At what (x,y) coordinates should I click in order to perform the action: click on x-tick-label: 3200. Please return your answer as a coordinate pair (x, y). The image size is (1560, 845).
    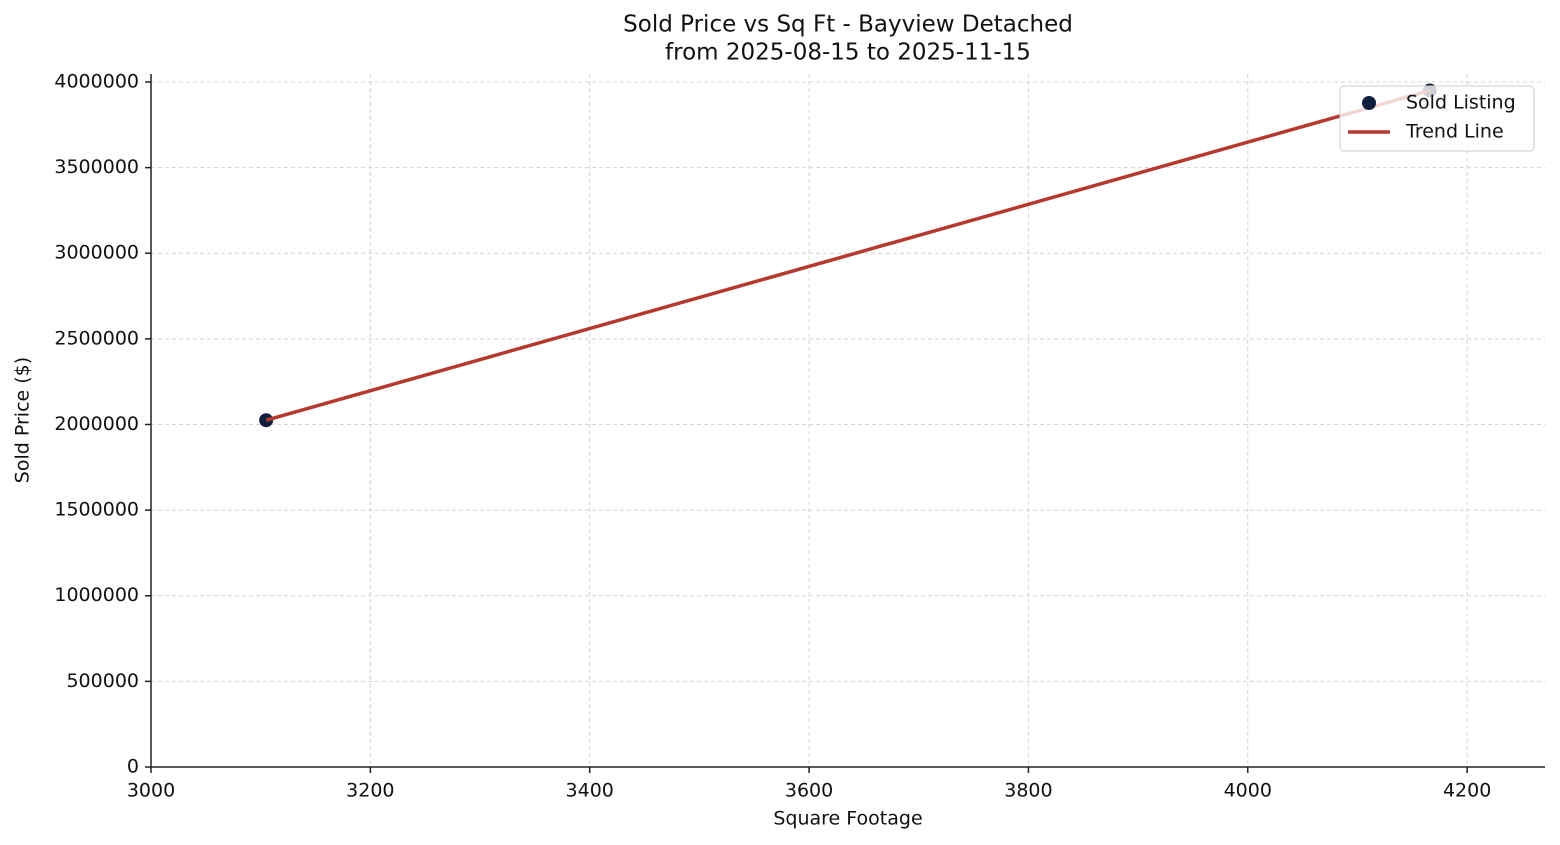
    Looking at the image, I should click on (370, 791).